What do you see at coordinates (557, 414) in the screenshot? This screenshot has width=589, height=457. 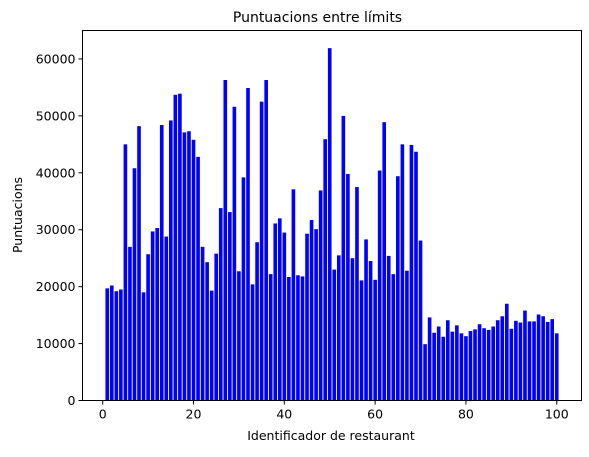 I see `x-tick-label: 100` at bounding box center [557, 414].